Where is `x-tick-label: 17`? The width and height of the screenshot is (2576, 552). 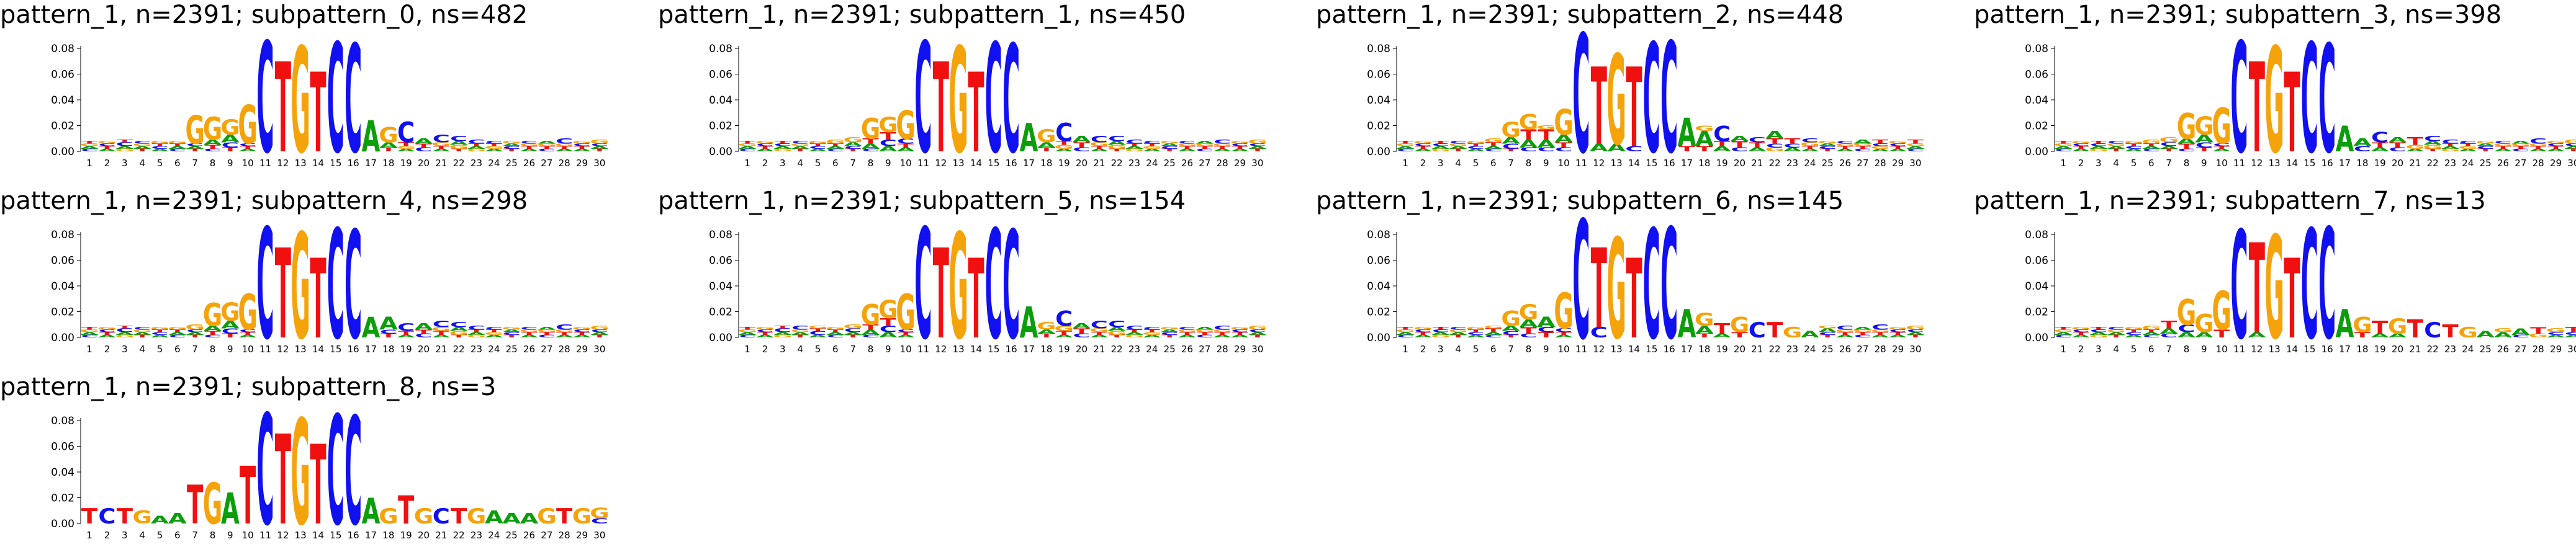 x-tick-label: 17 is located at coordinates (2345, 164).